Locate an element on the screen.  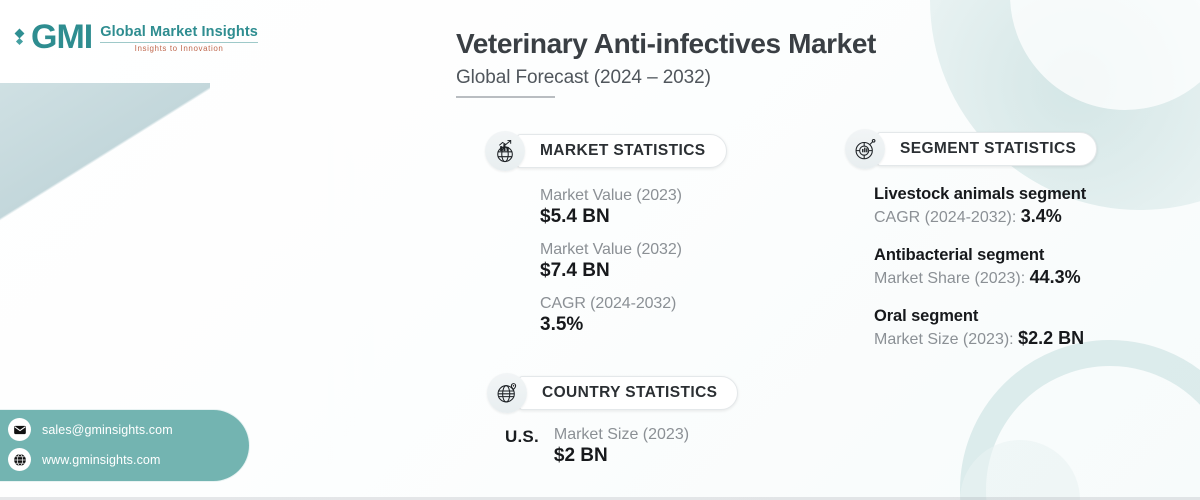
contact-panel: sales@gminsights.com www.gminsights.com is located at coordinates (125, 445).